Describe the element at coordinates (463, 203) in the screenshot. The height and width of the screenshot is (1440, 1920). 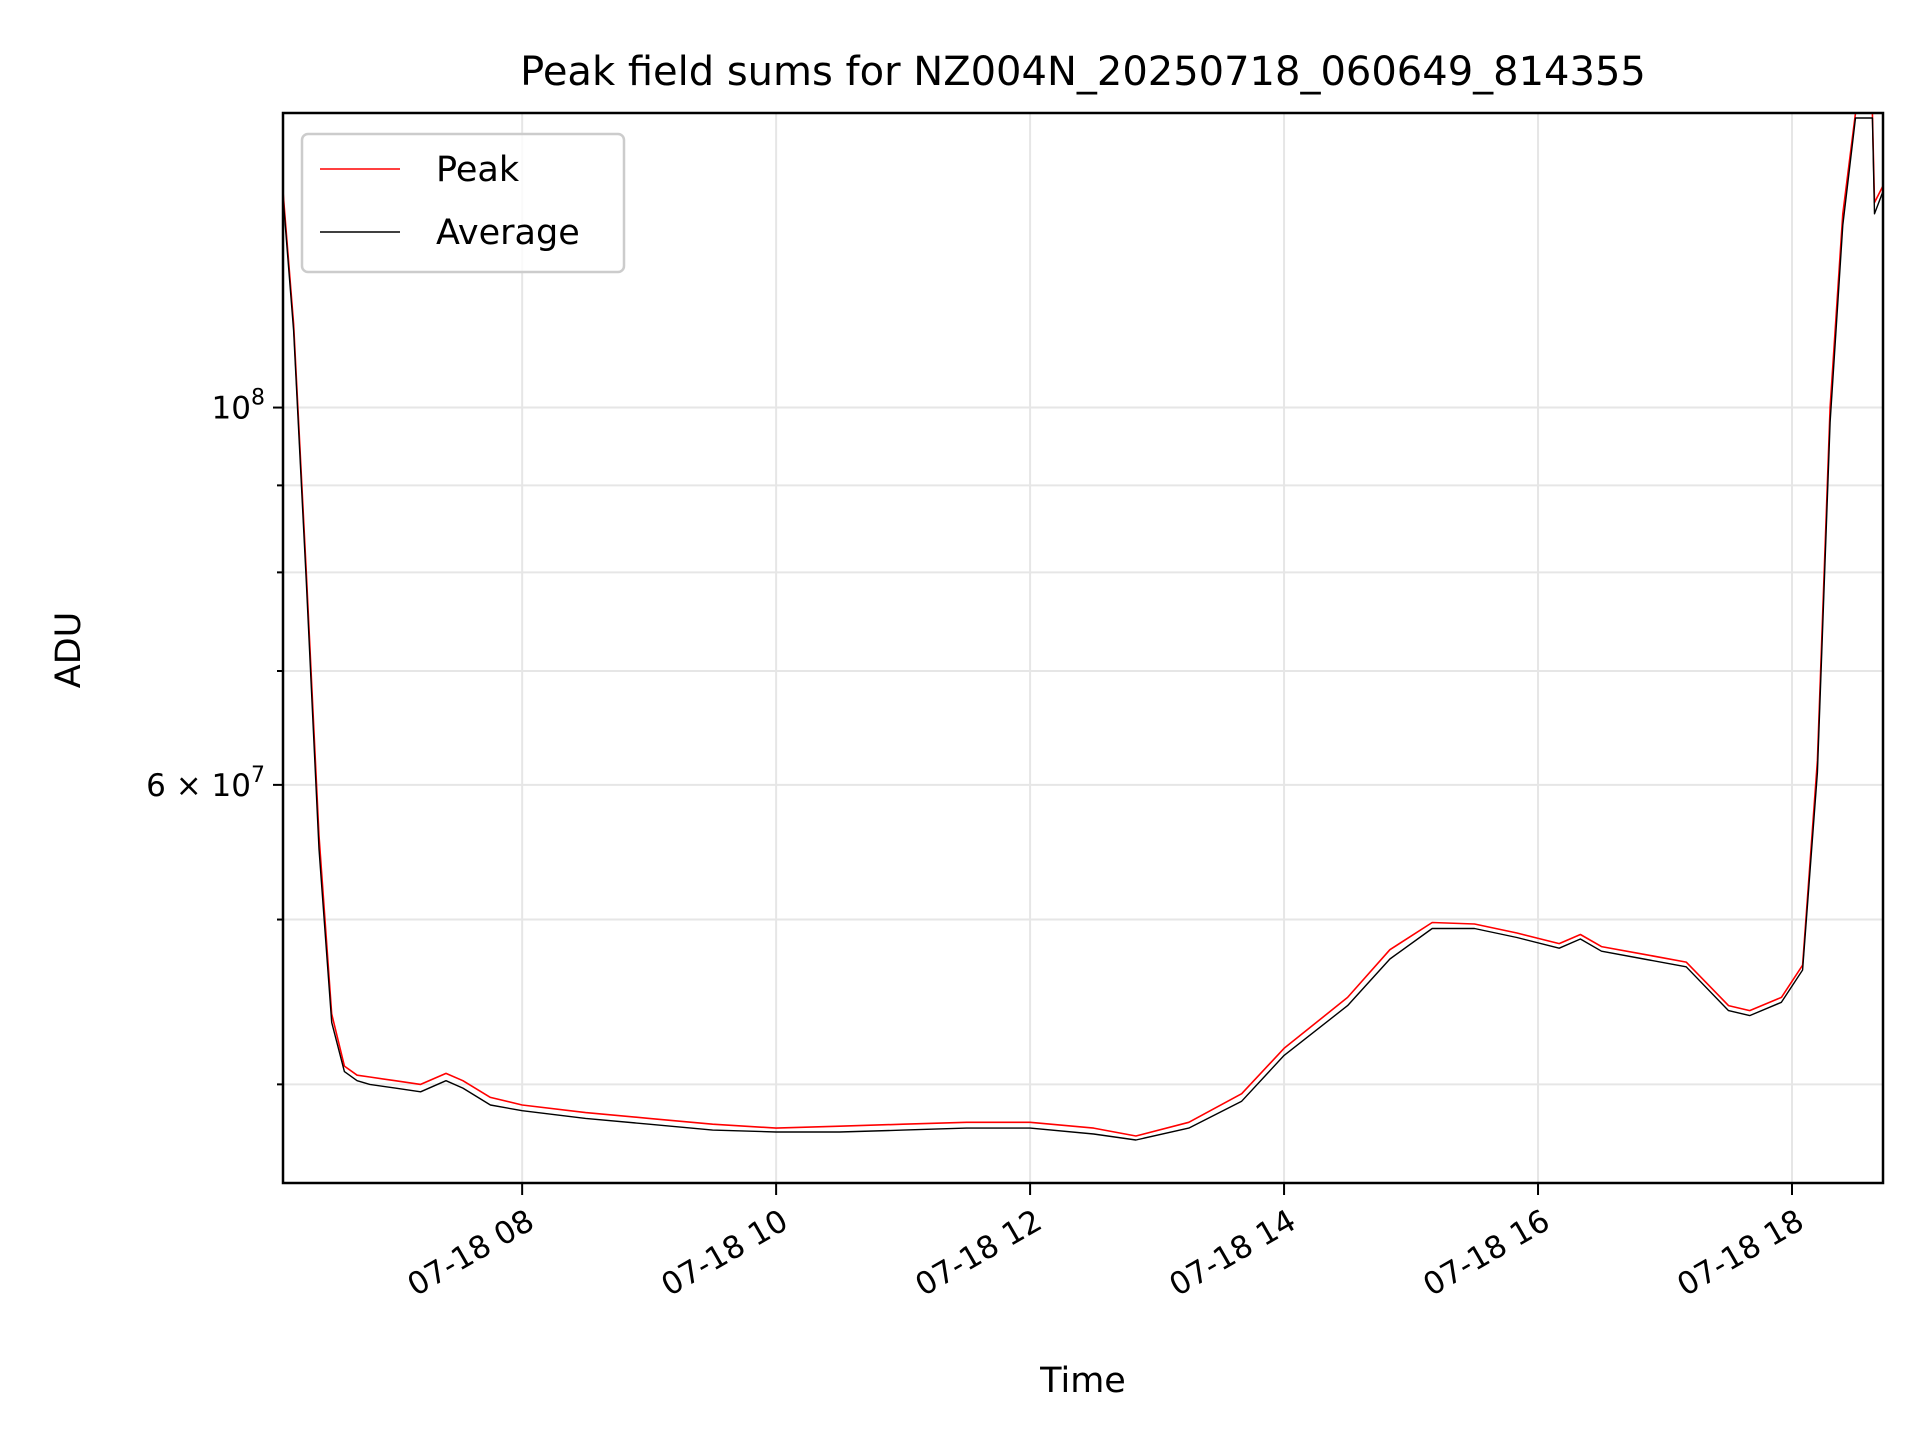
I see `legend: Peak Average` at that location.